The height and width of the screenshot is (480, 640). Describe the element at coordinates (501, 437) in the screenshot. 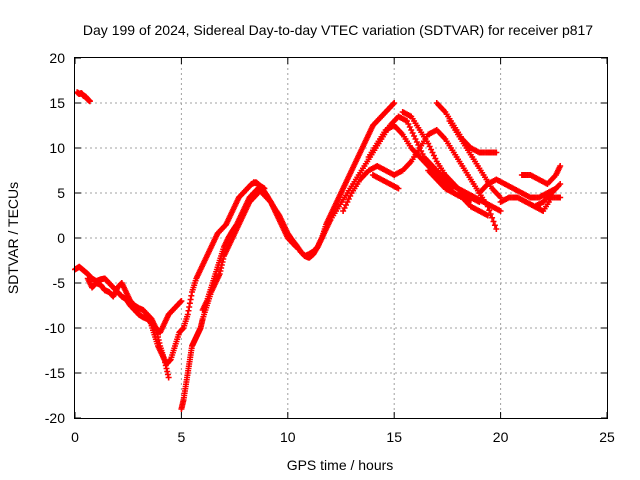

I see `x-tick-label: 20` at that location.